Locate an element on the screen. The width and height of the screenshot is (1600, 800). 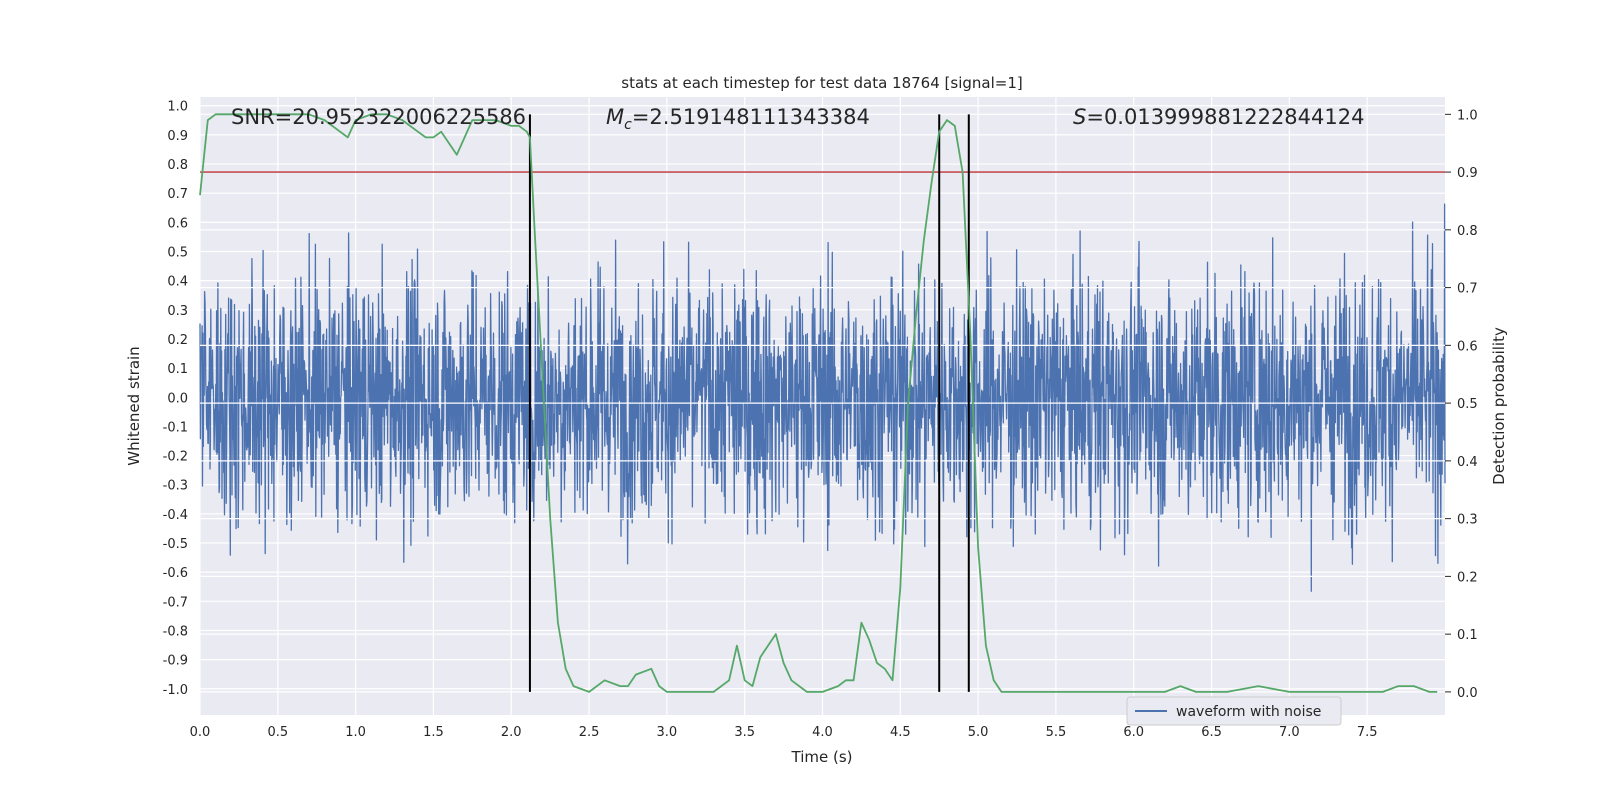
x-tick-label: 7.5 is located at coordinates (1367, 732).